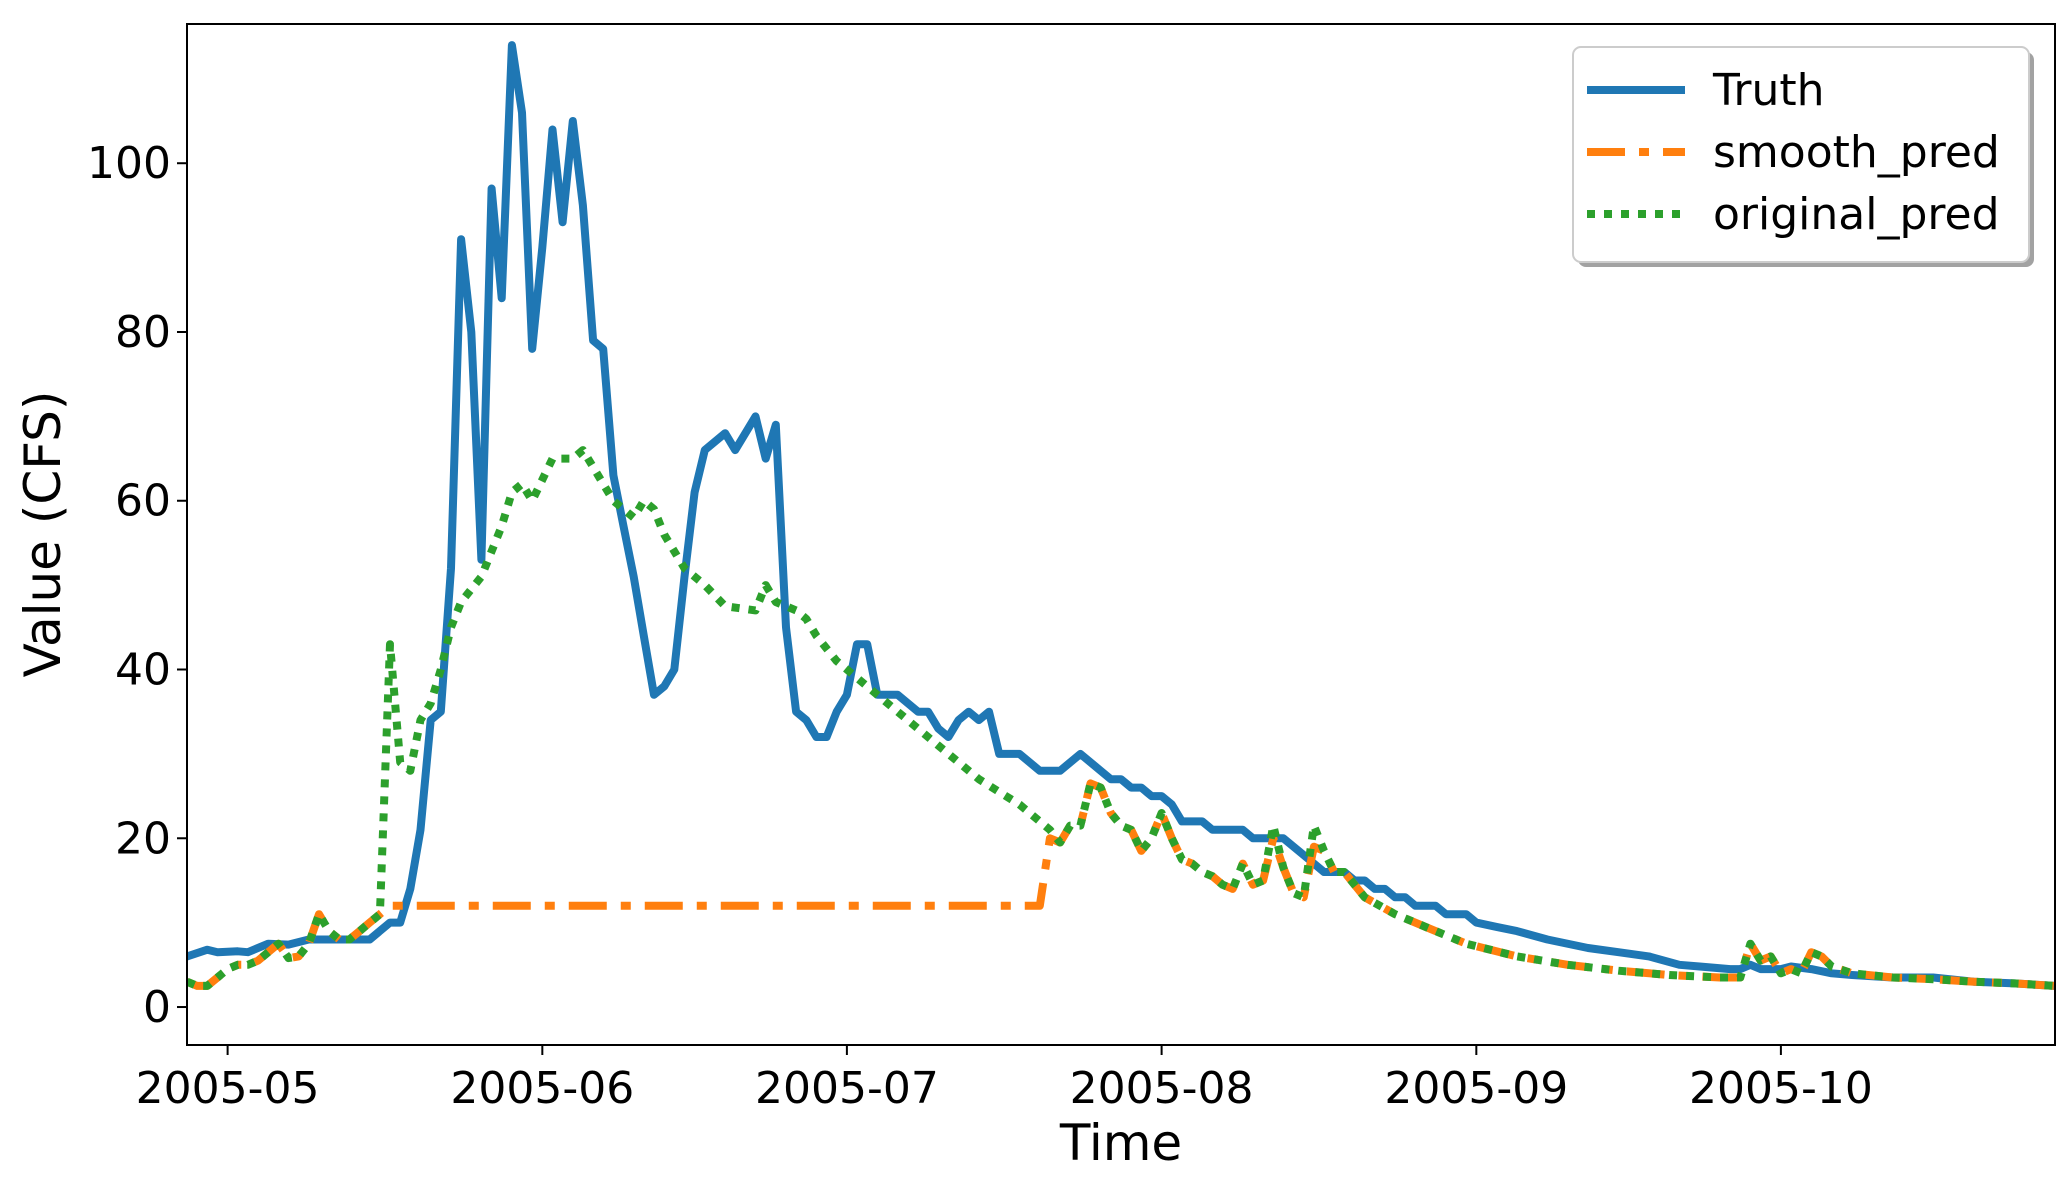 The height and width of the screenshot is (1180, 2067). I want to click on x-tick-label: 2005-06, so click(542, 1088).